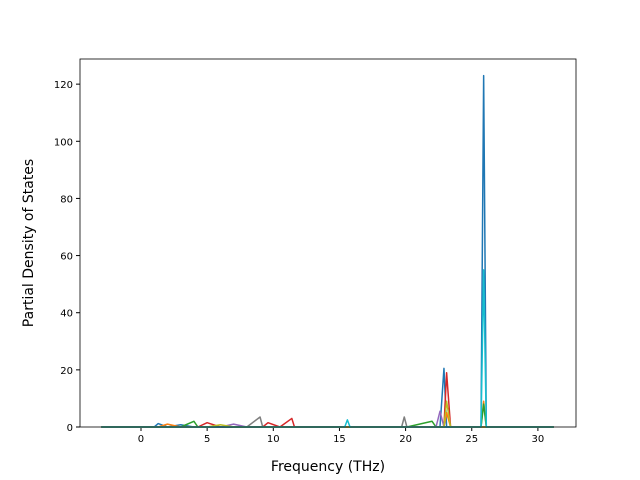 The height and width of the screenshot is (480, 640). I want to click on x-axis-label: Frequency (THz), so click(328, 467).